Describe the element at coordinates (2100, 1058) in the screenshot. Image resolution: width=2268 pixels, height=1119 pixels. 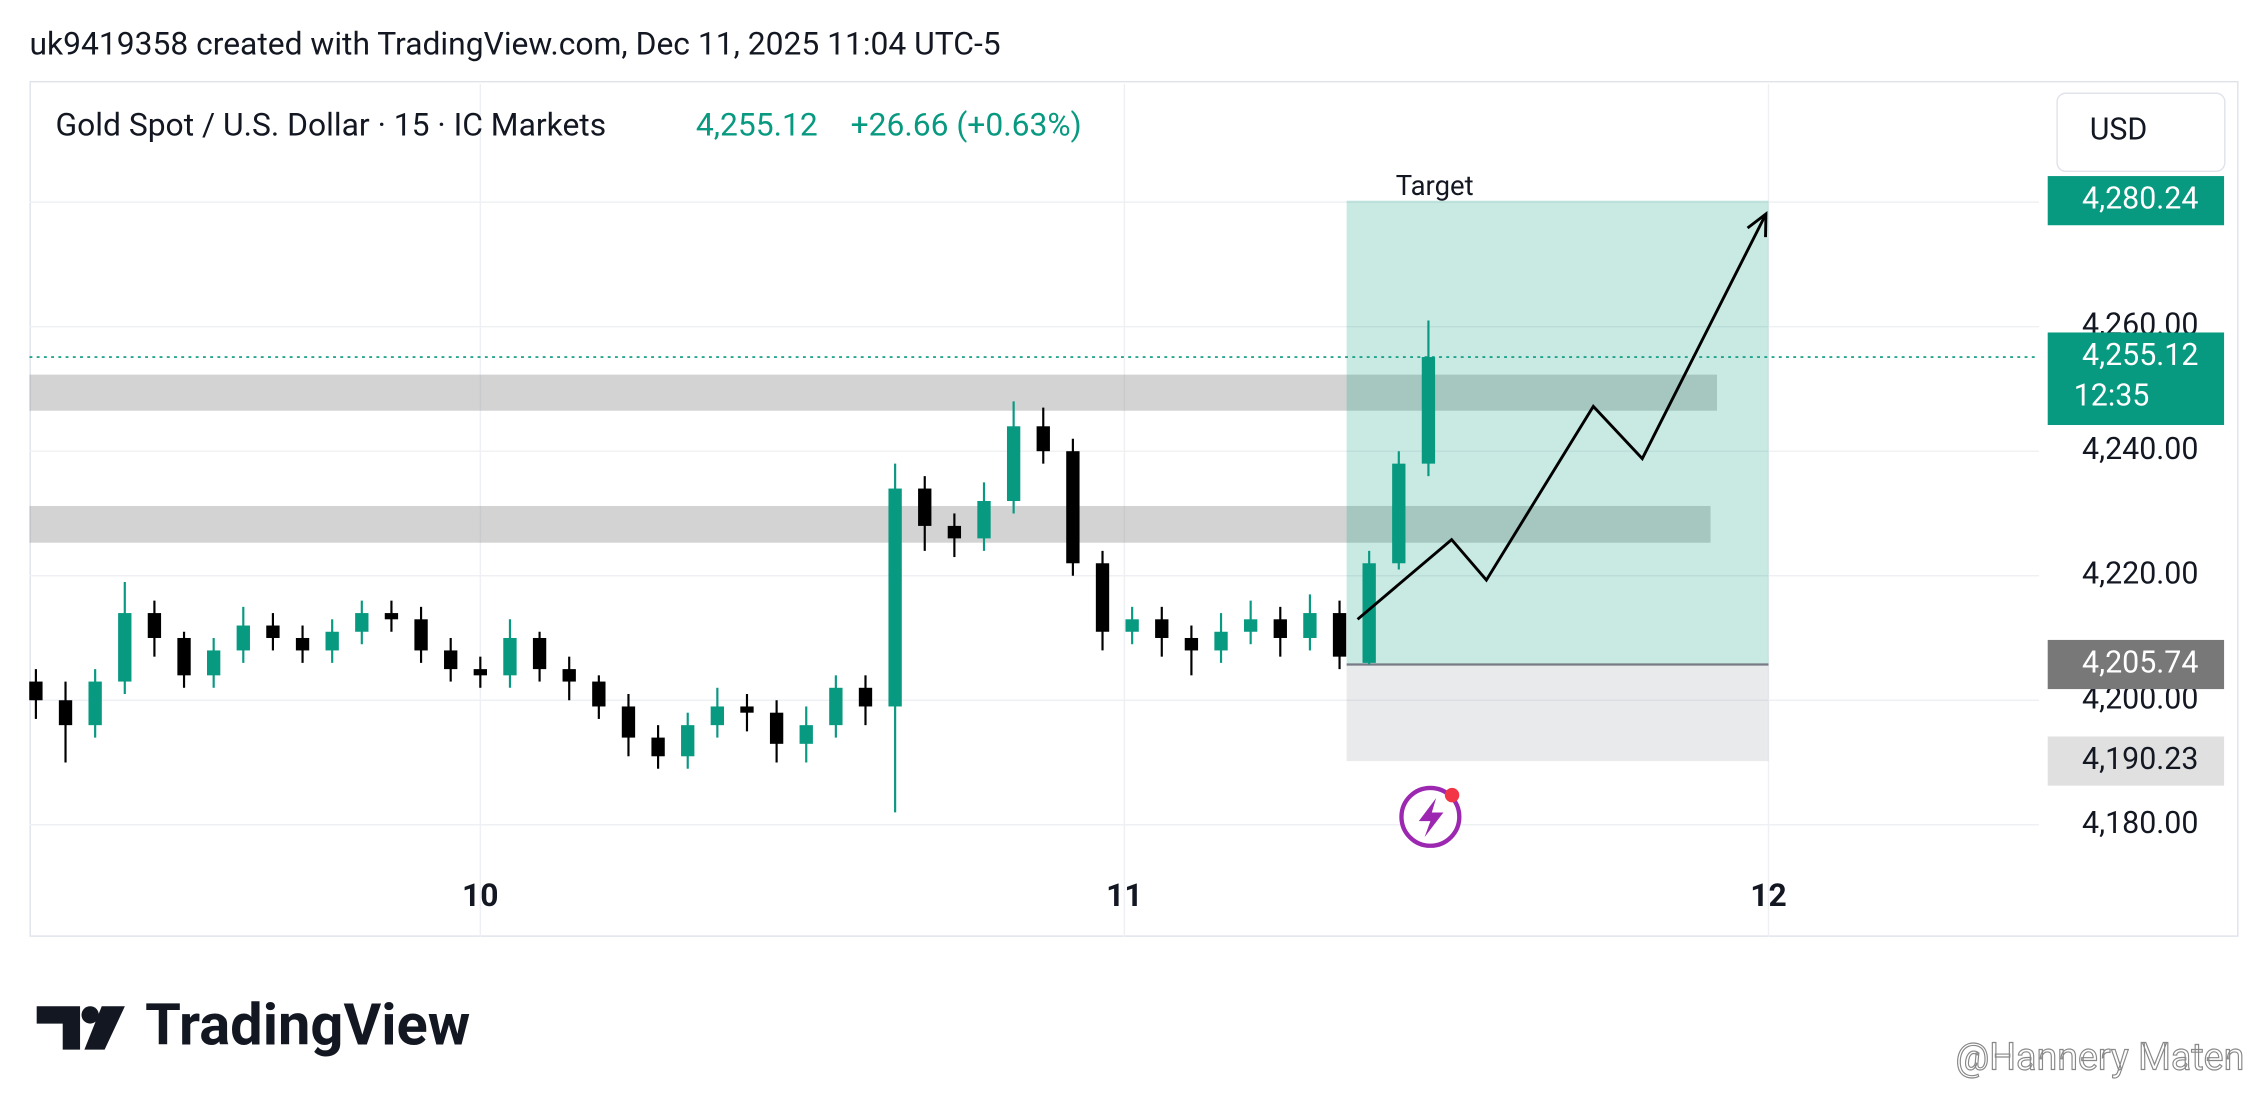
I see `watermark: @Hannery Maten` at that location.